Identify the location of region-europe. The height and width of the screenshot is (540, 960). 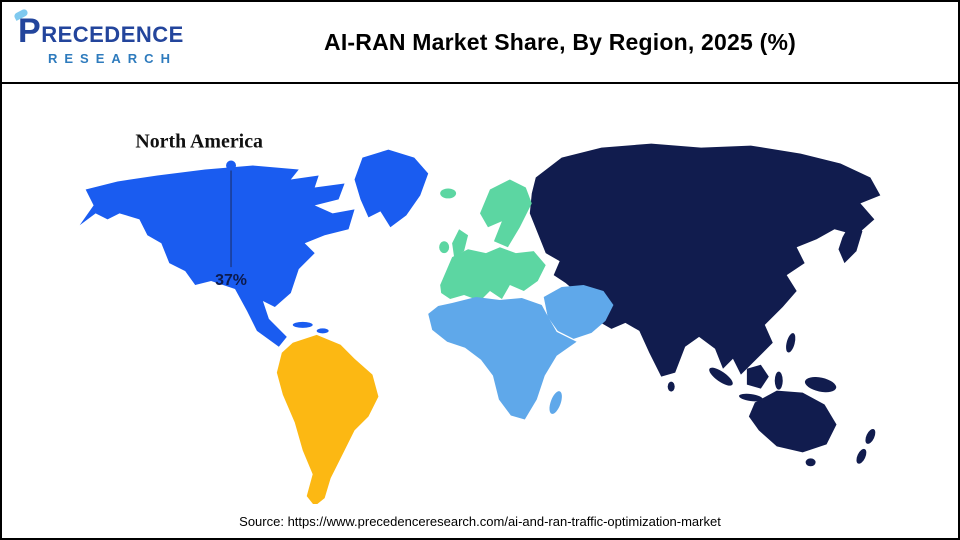
(492, 240).